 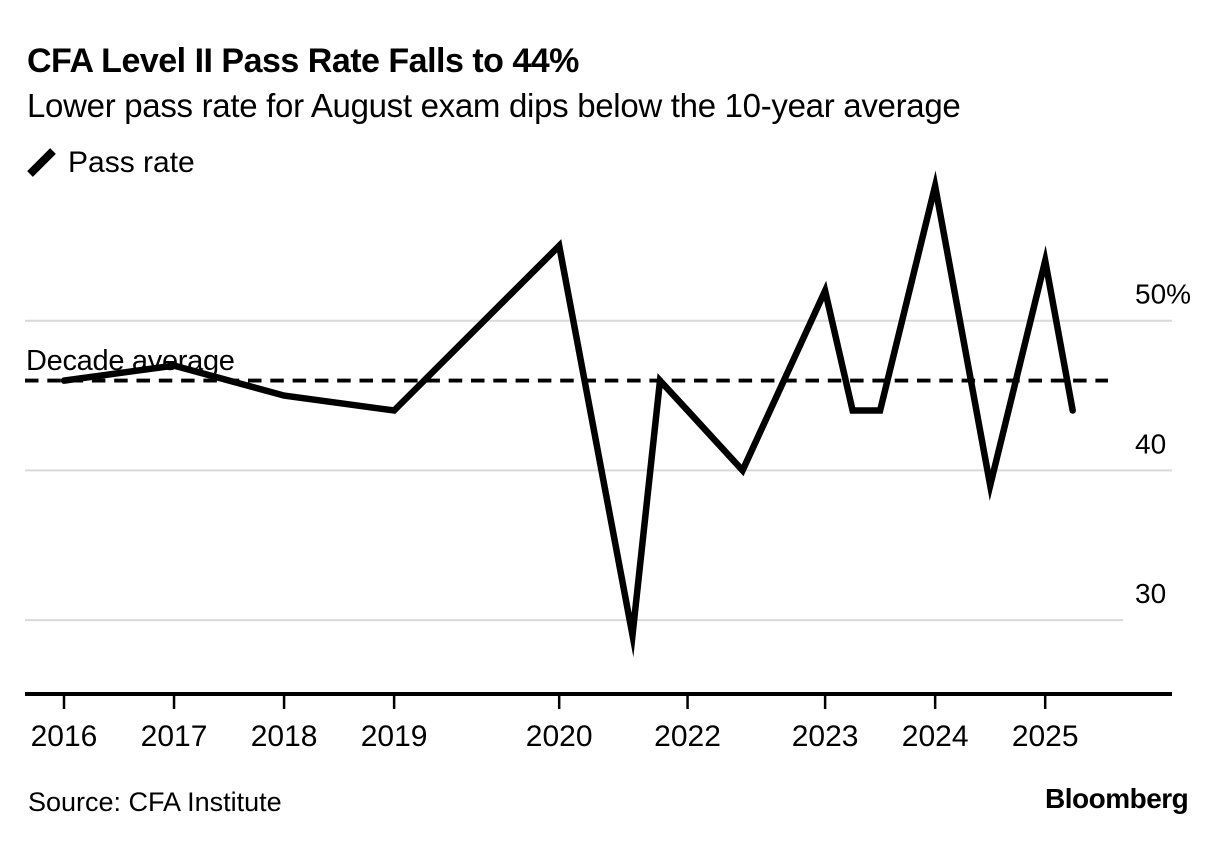 What do you see at coordinates (303, 61) in the screenshot?
I see `chart-title: CFA Level II Pass Rate Falls to 44%` at bounding box center [303, 61].